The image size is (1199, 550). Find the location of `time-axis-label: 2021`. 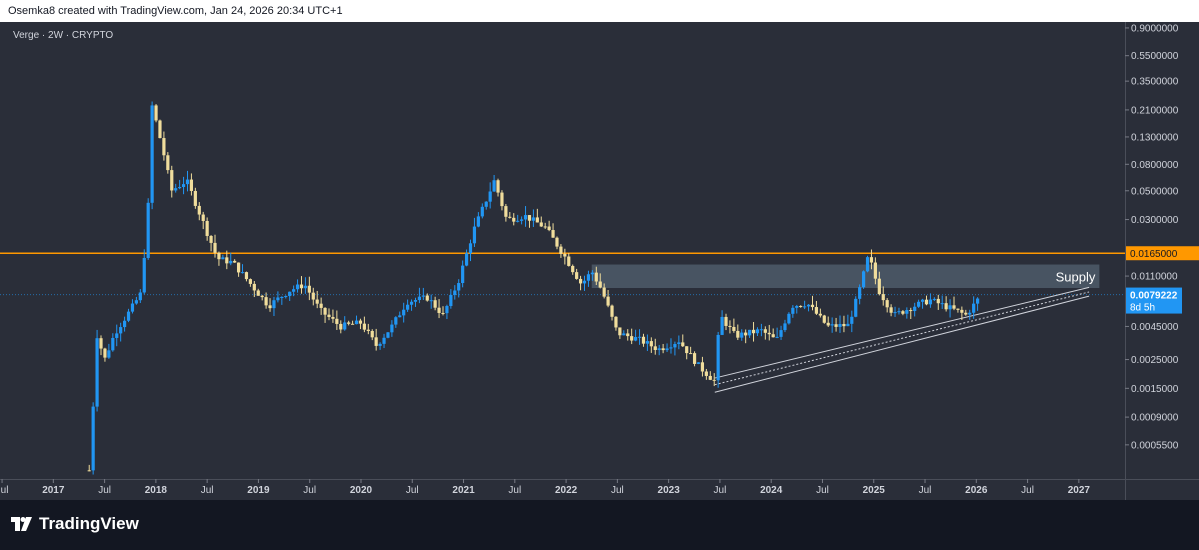

time-axis-label: 2021 is located at coordinates (463, 490).